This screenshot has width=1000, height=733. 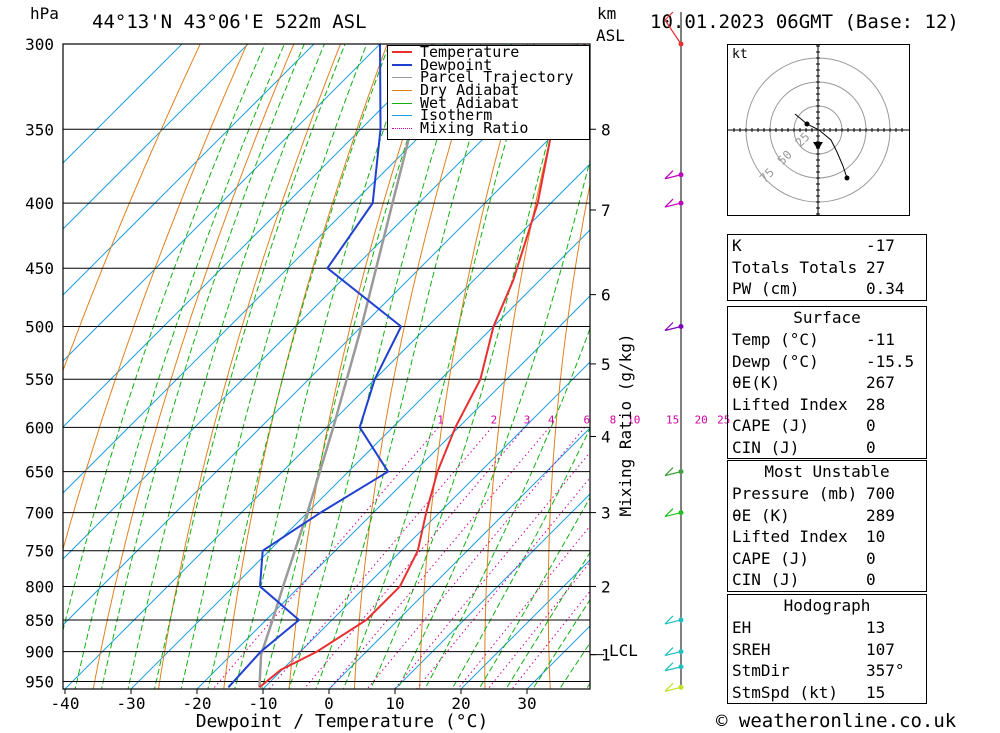 I want to click on surface-index-value: -15.5, so click(x=890, y=361).